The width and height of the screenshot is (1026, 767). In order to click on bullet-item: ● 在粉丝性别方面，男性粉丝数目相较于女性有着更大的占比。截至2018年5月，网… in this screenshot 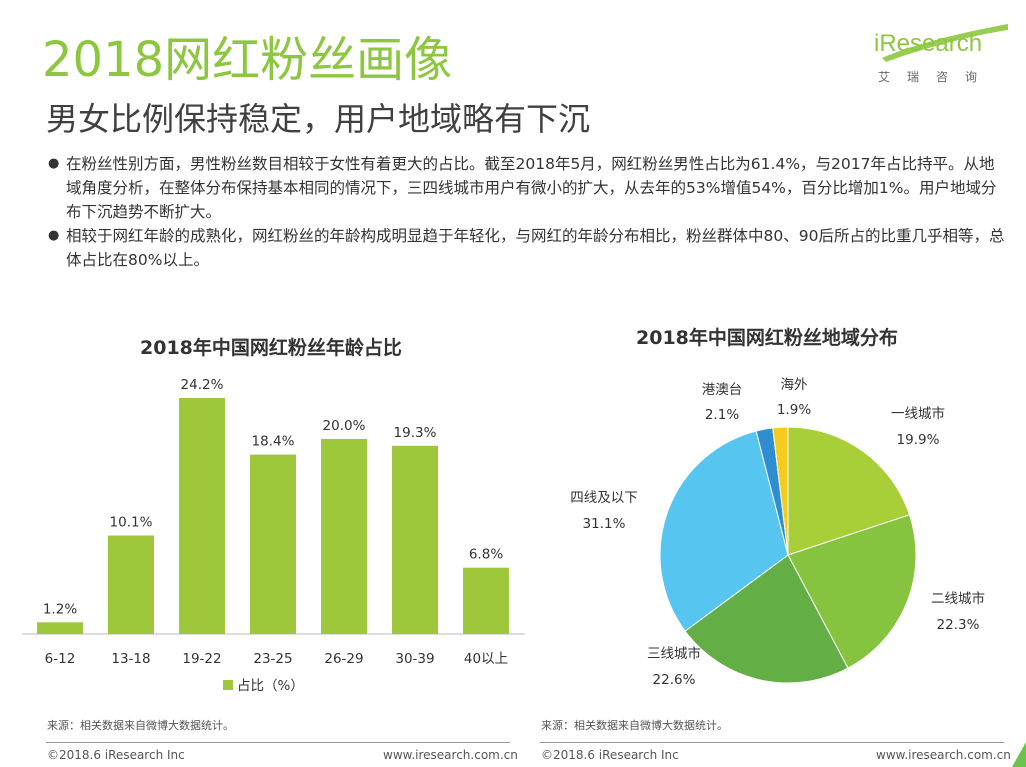, I will do `click(526, 188)`.